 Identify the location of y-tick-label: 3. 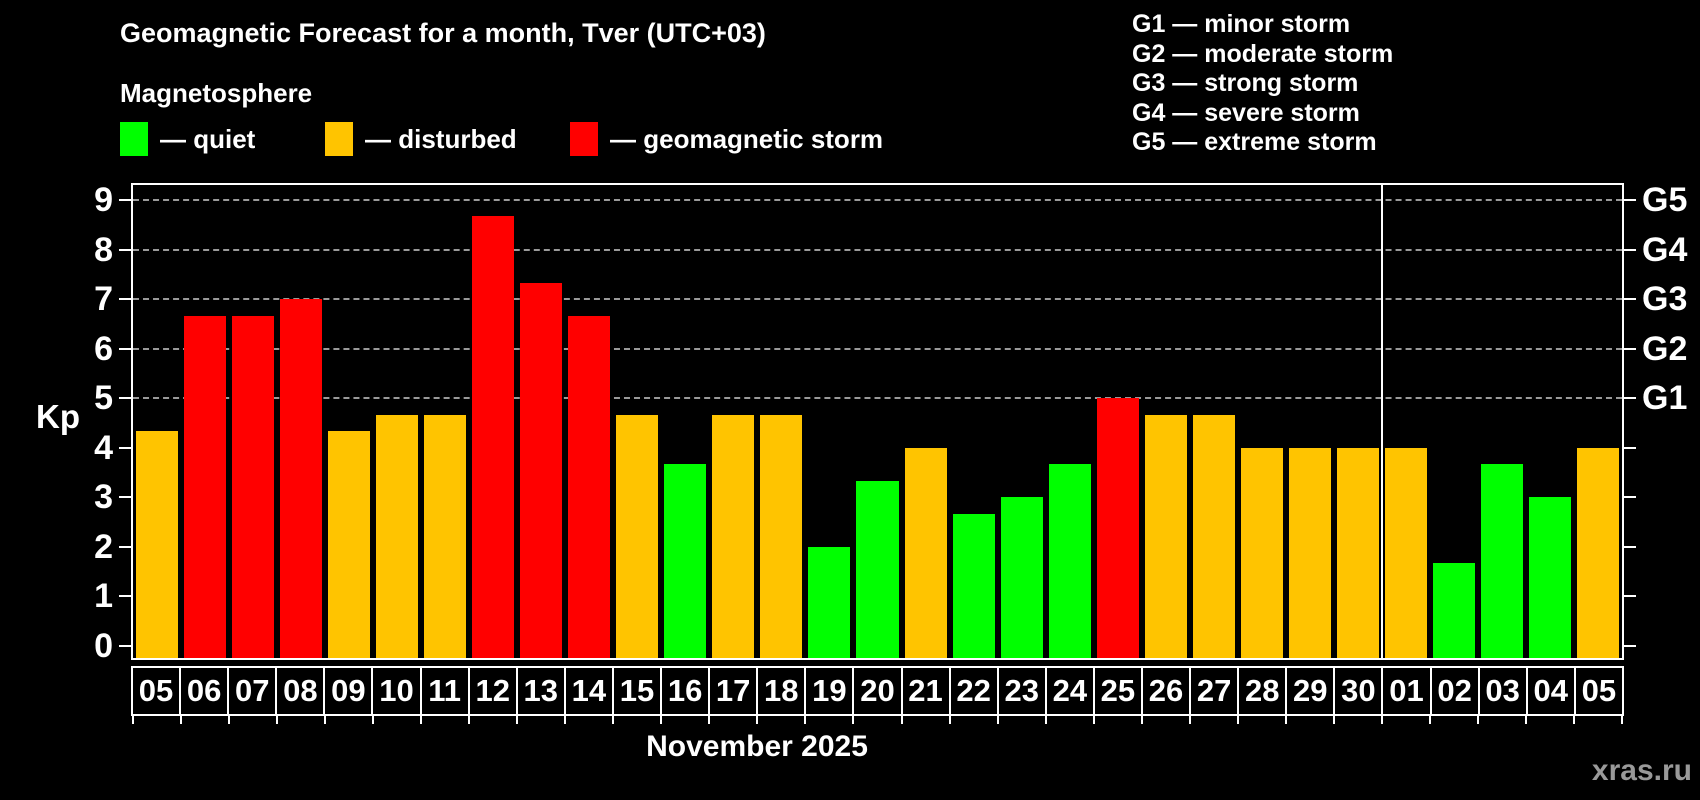
(103, 497).